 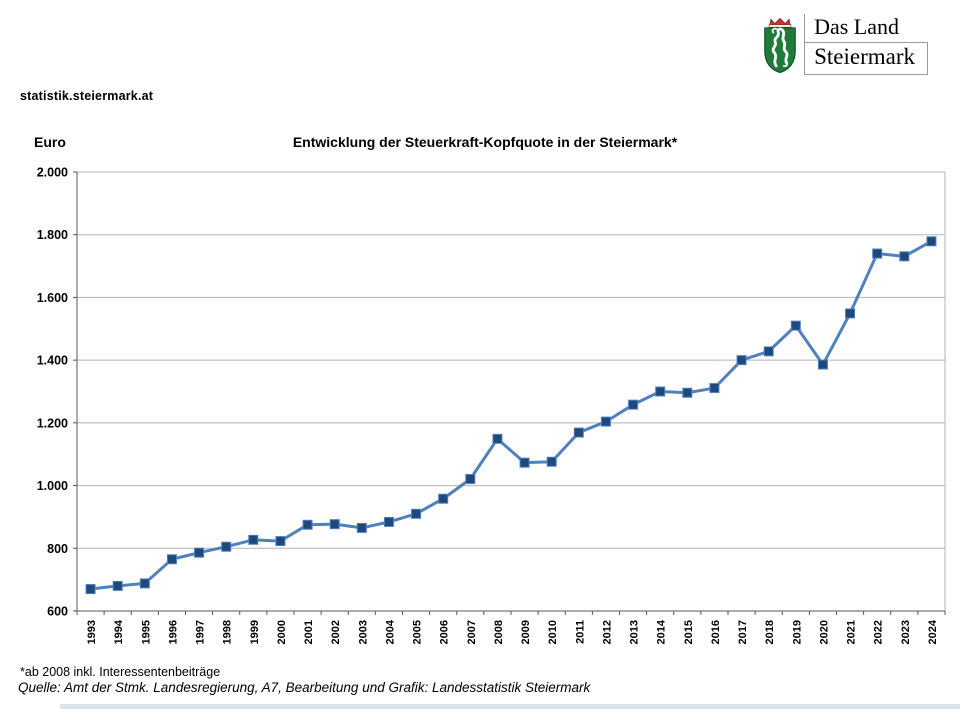 I want to click on svg-text: 2016, so click(x=716, y=632).